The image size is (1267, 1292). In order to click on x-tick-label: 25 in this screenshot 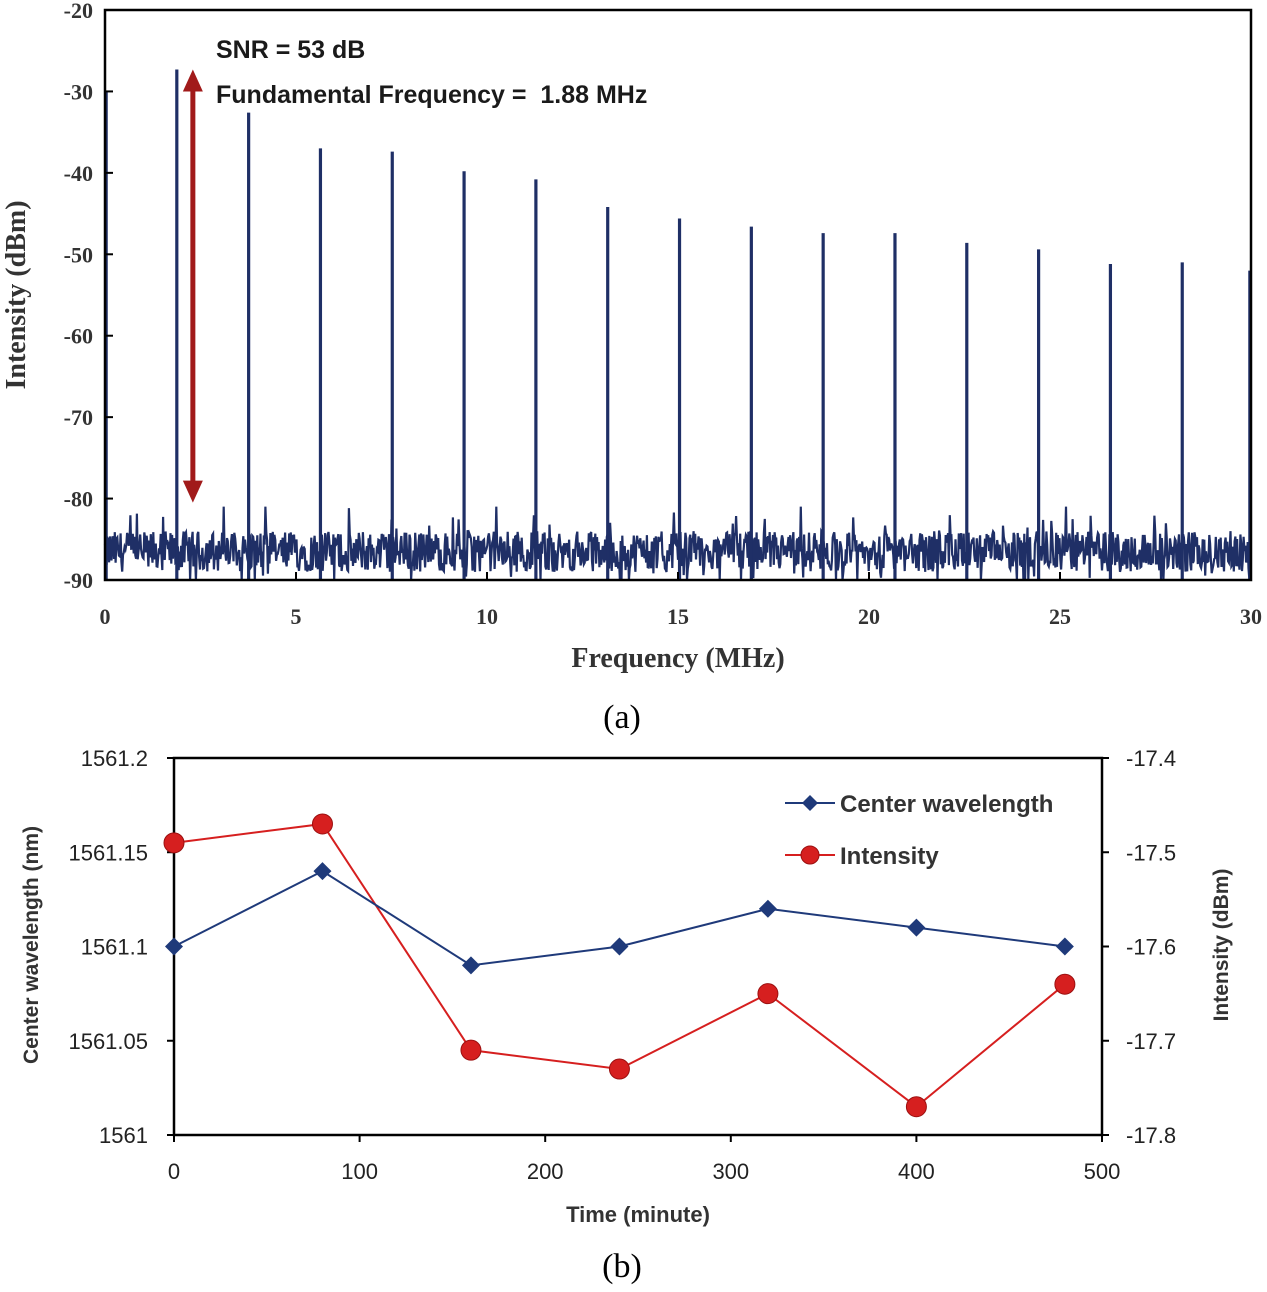, I will do `click(1060, 616)`.